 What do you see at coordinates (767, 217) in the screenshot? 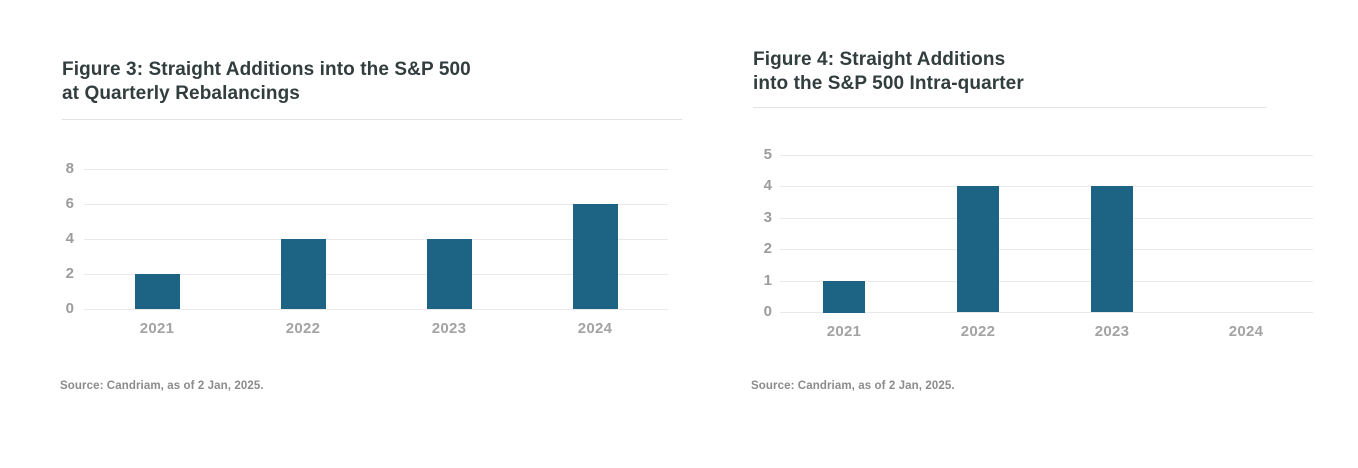
I see `y-axis-tick-label: 3` at bounding box center [767, 217].